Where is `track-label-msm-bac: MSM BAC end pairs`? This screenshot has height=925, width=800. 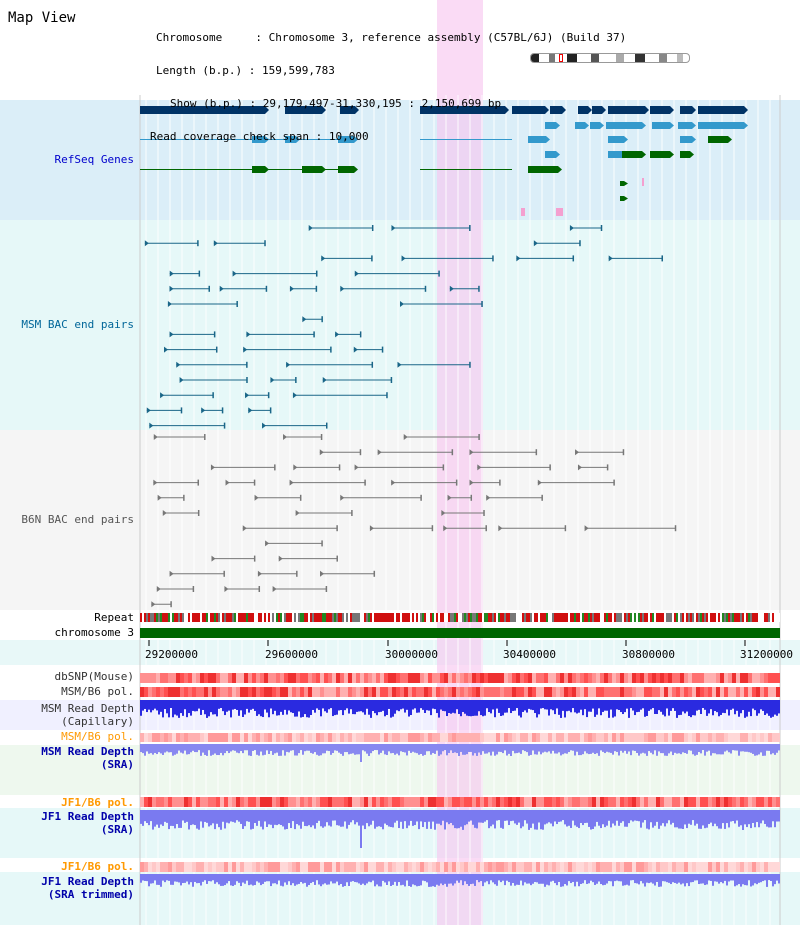
track-label-msm-bac: MSM BAC end pairs is located at coordinates (77, 324).